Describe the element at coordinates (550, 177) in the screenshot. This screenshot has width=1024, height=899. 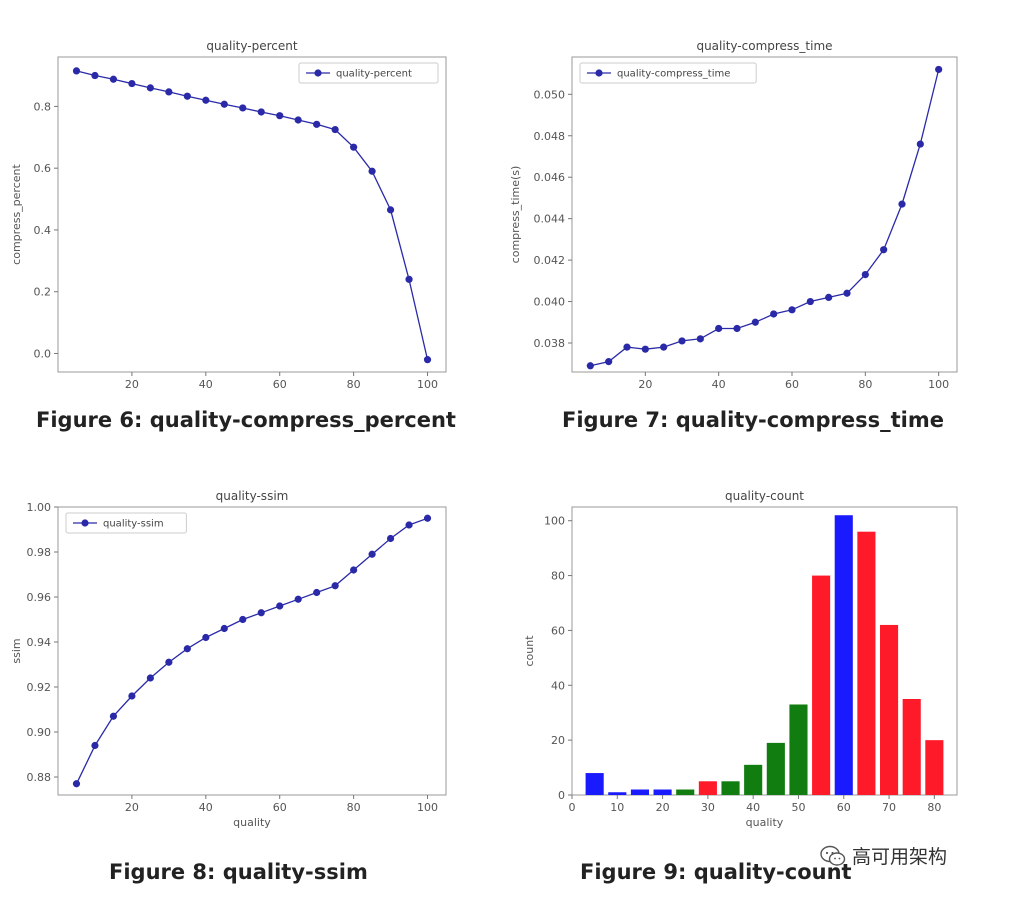
I see `y-tick-label: 0.046` at that location.